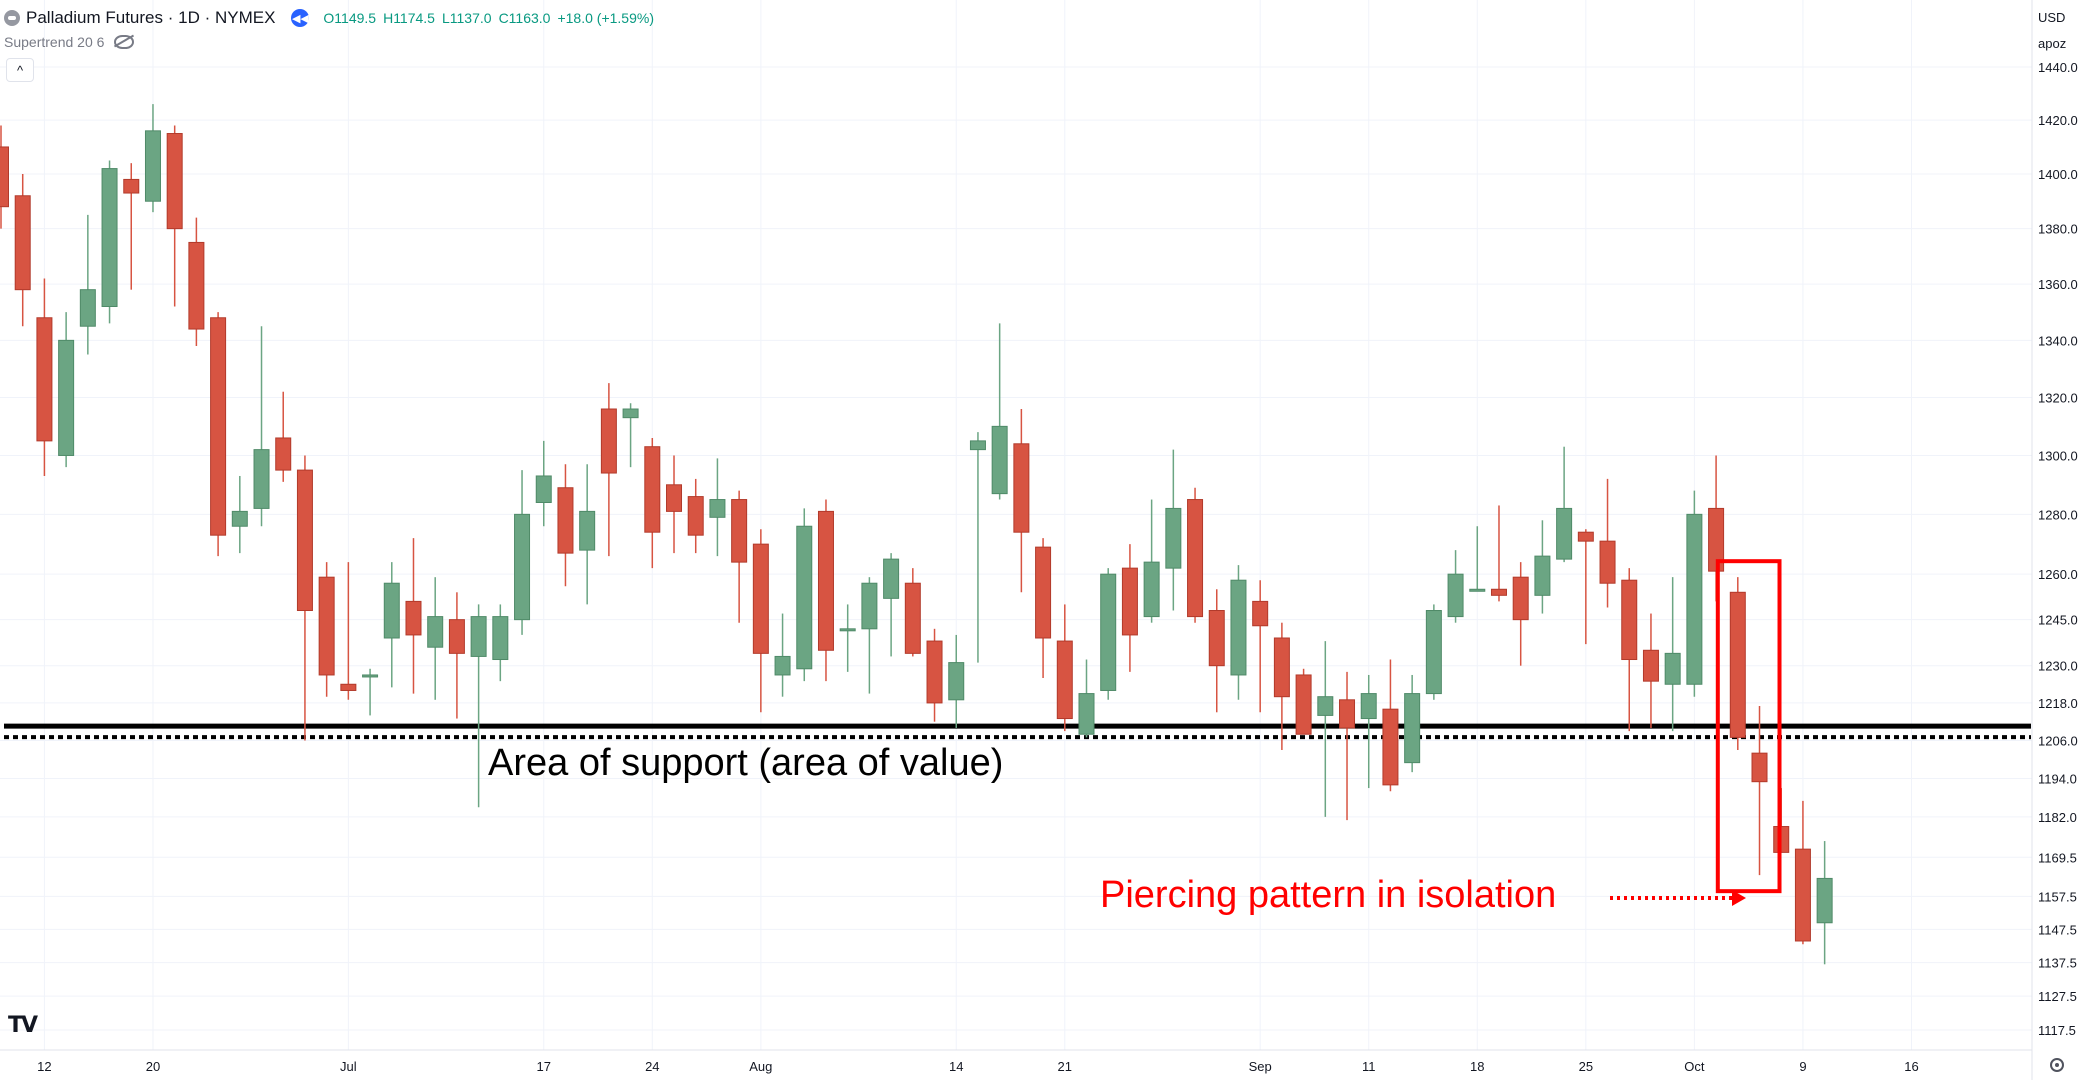 Image resolution: width=2084 pixels, height=1080 pixels. What do you see at coordinates (760, 1066) in the screenshot?
I see `time-tick-label: Aug` at bounding box center [760, 1066].